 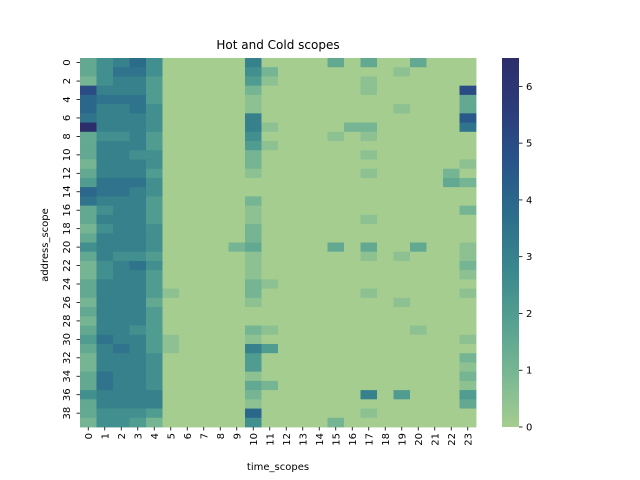 I want to click on x-tick-label: 21, so click(x=435, y=439).